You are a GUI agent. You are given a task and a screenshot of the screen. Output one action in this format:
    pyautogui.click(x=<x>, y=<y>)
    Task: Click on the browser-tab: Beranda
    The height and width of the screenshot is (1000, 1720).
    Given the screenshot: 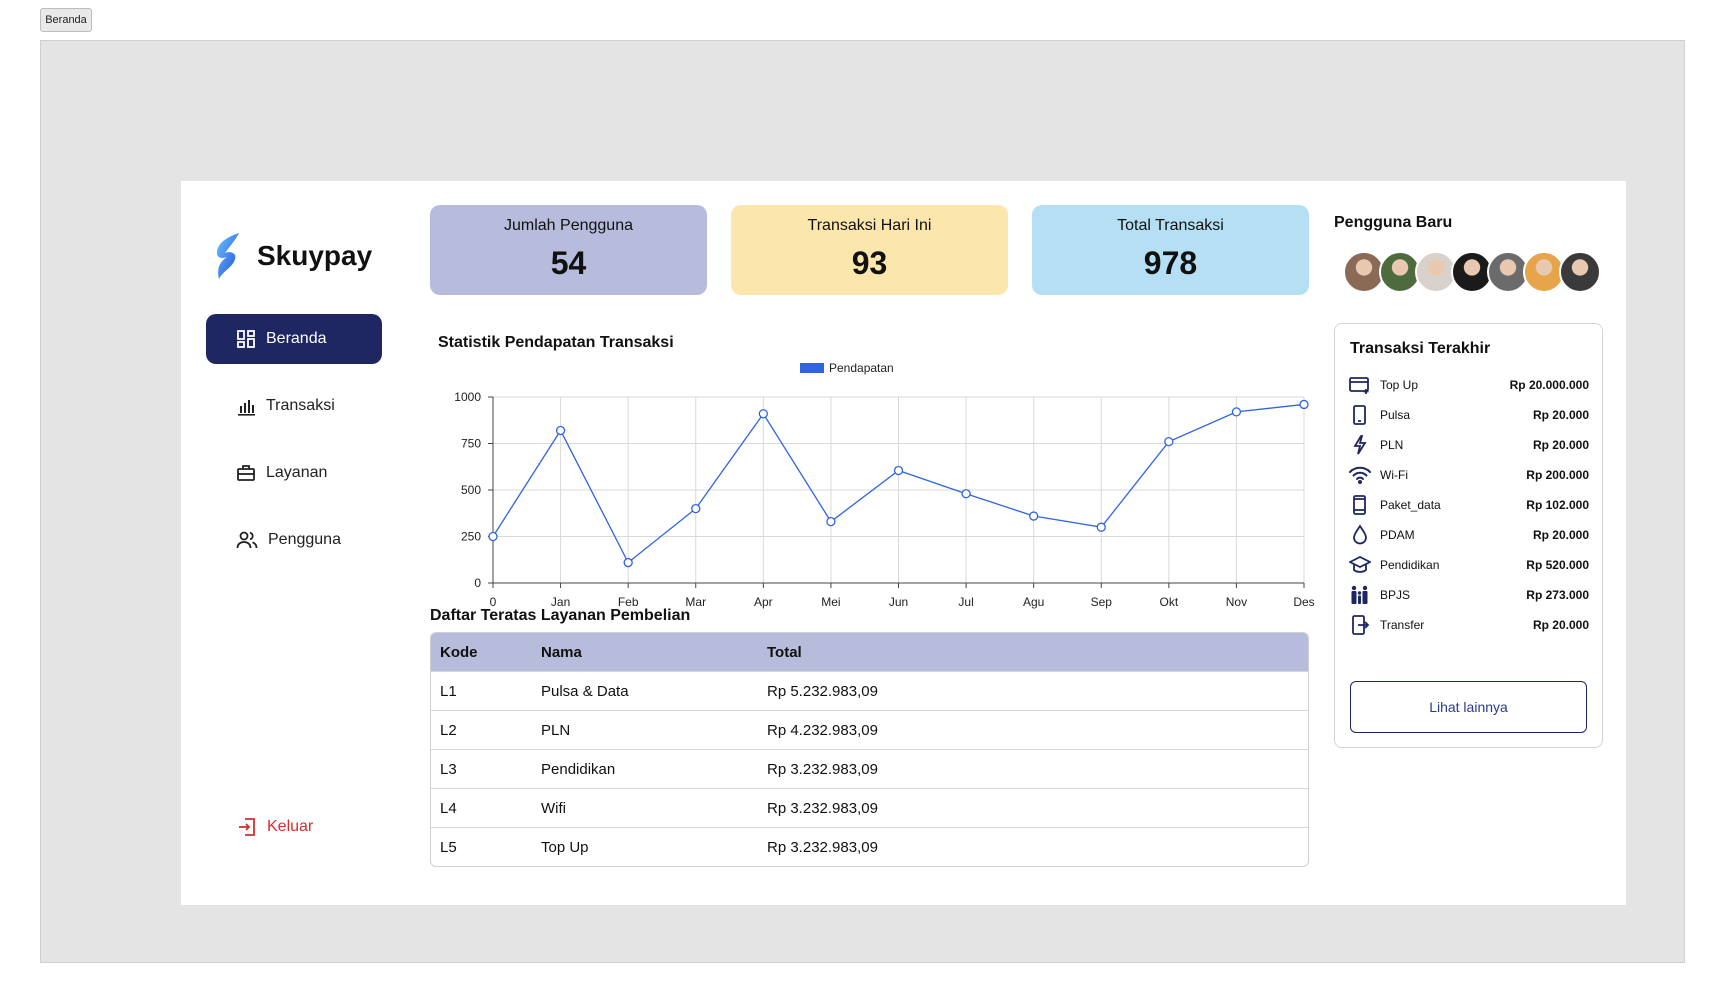 What is the action you would take?
    pyautogui.click(x=66, y=20)
    